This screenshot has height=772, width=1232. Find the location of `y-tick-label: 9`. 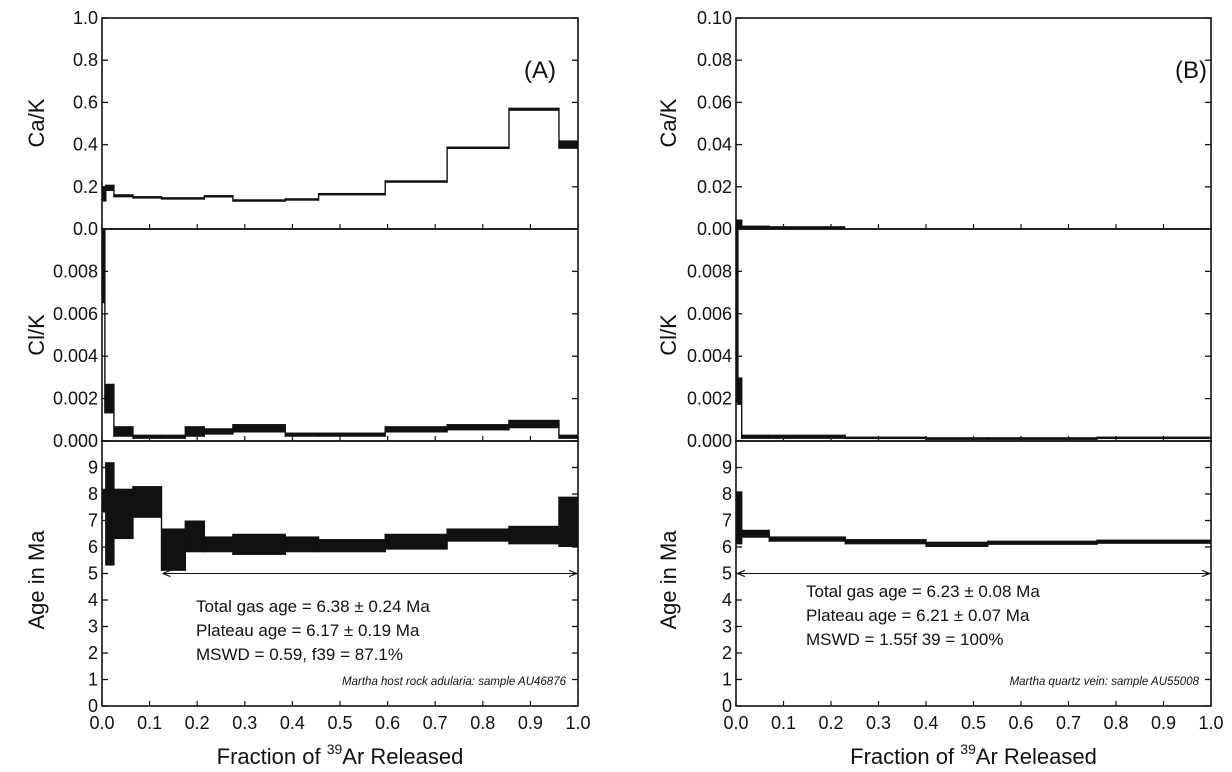

y-tick-label: 9 is located at coordinates (727, 468).